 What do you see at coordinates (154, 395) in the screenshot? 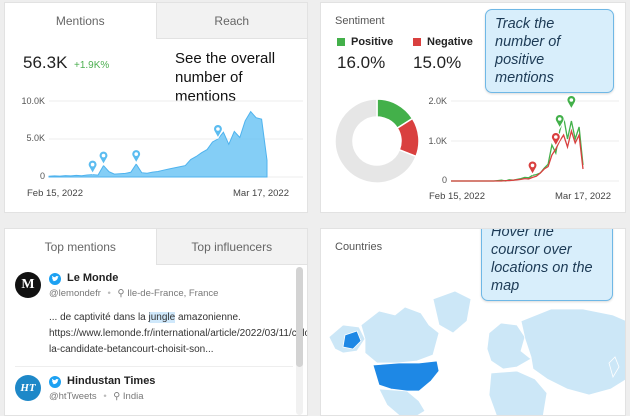
I see `list-item: HT Hindustan Times @htTweets • ⚲ India` at bounding box center [154, 395].